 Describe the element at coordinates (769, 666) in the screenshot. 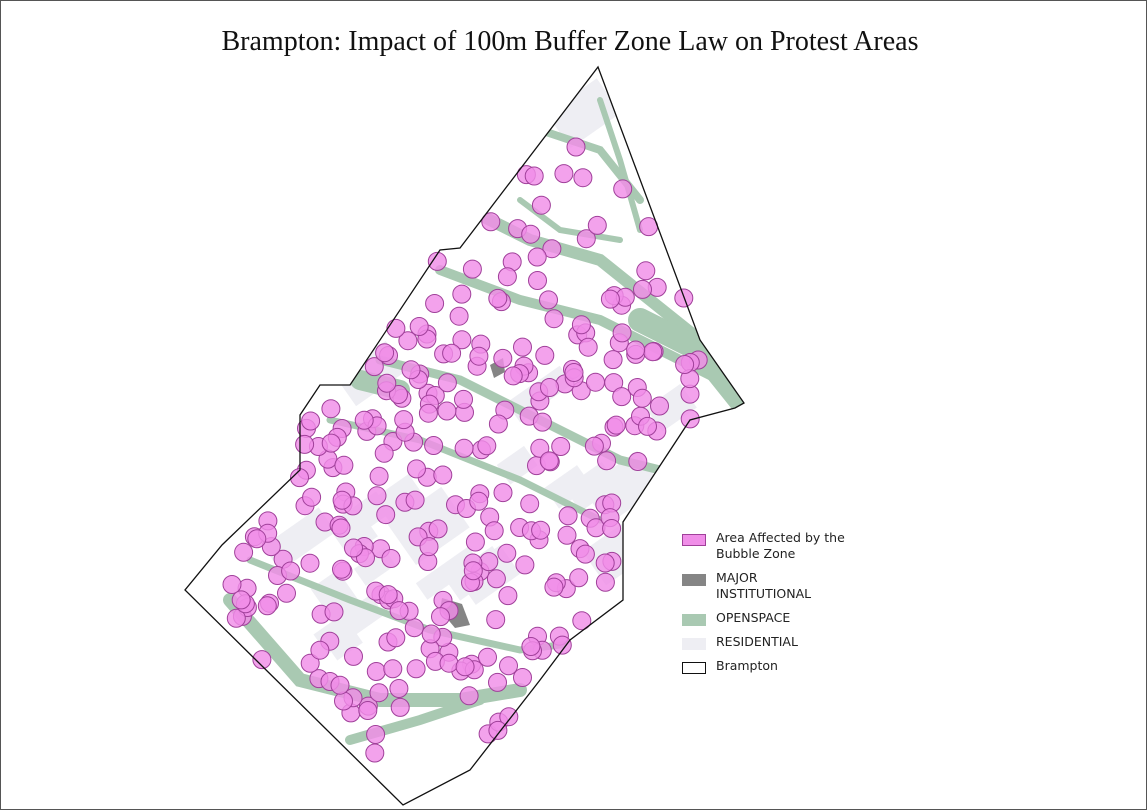

I see `legend-item: Brampton` at that location.